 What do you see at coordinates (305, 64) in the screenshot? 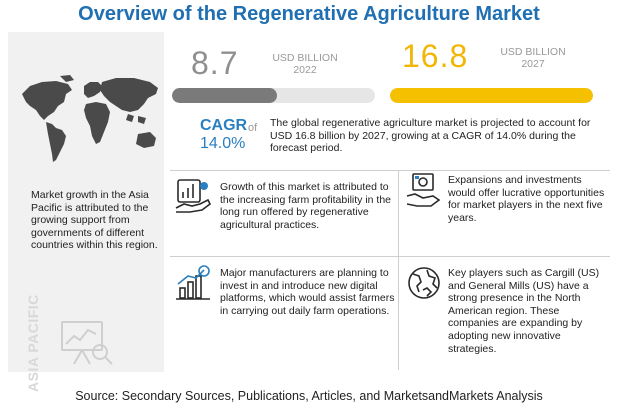
I see `unit-2022: USD BILLION 2022` at bounding box center [305, 64].